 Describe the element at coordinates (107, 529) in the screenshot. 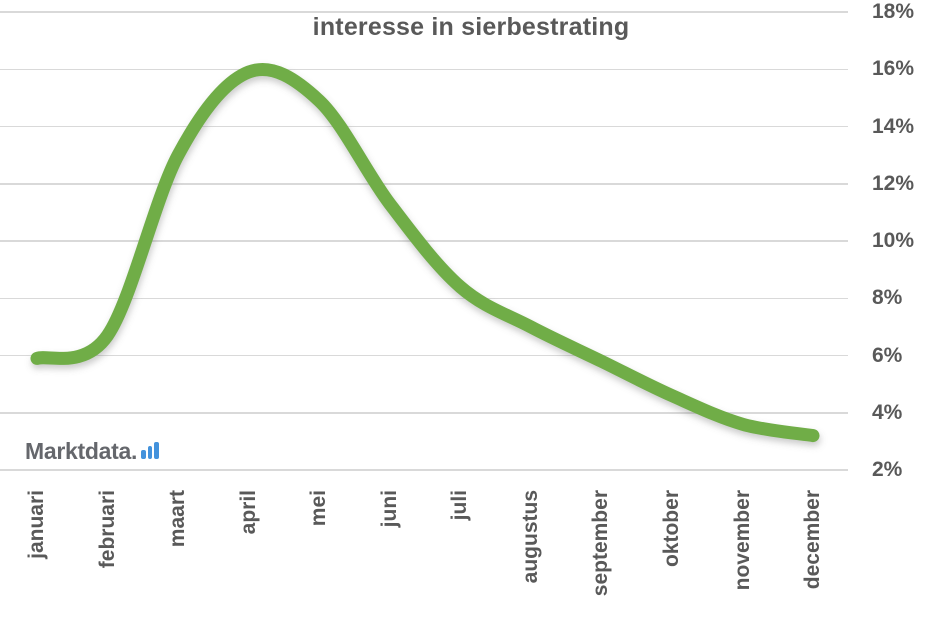

I see `x-axis-label: februari` at that location.